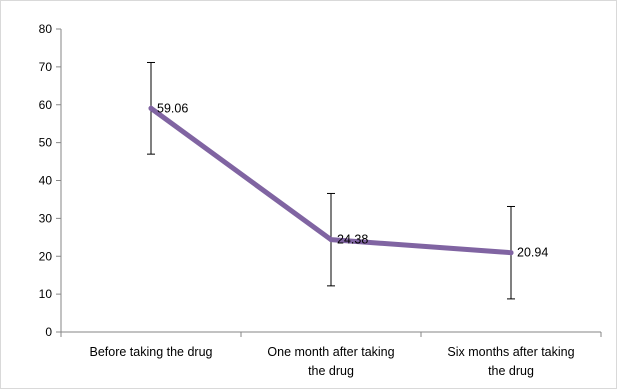 The image size is (617, 390). What do you see at coordinates (46, 181) in the screenshot?
I see `y-tick-label: 40` at bounding box center [46, 181].